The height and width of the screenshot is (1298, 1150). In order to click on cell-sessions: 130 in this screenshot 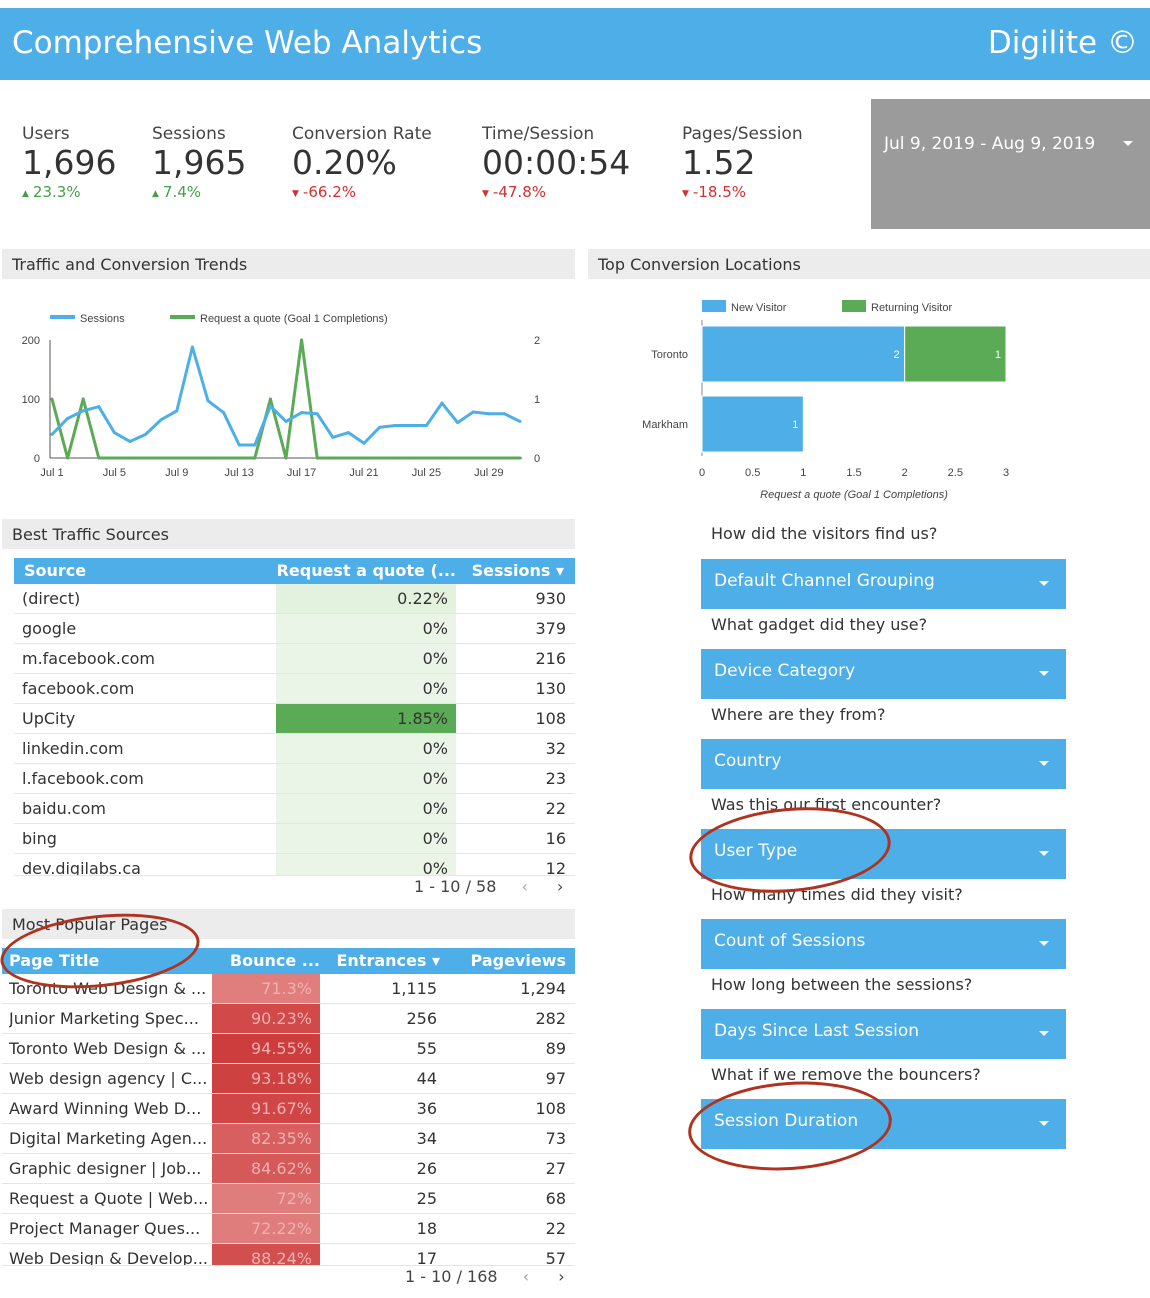, I will do `click(550, 688)`.